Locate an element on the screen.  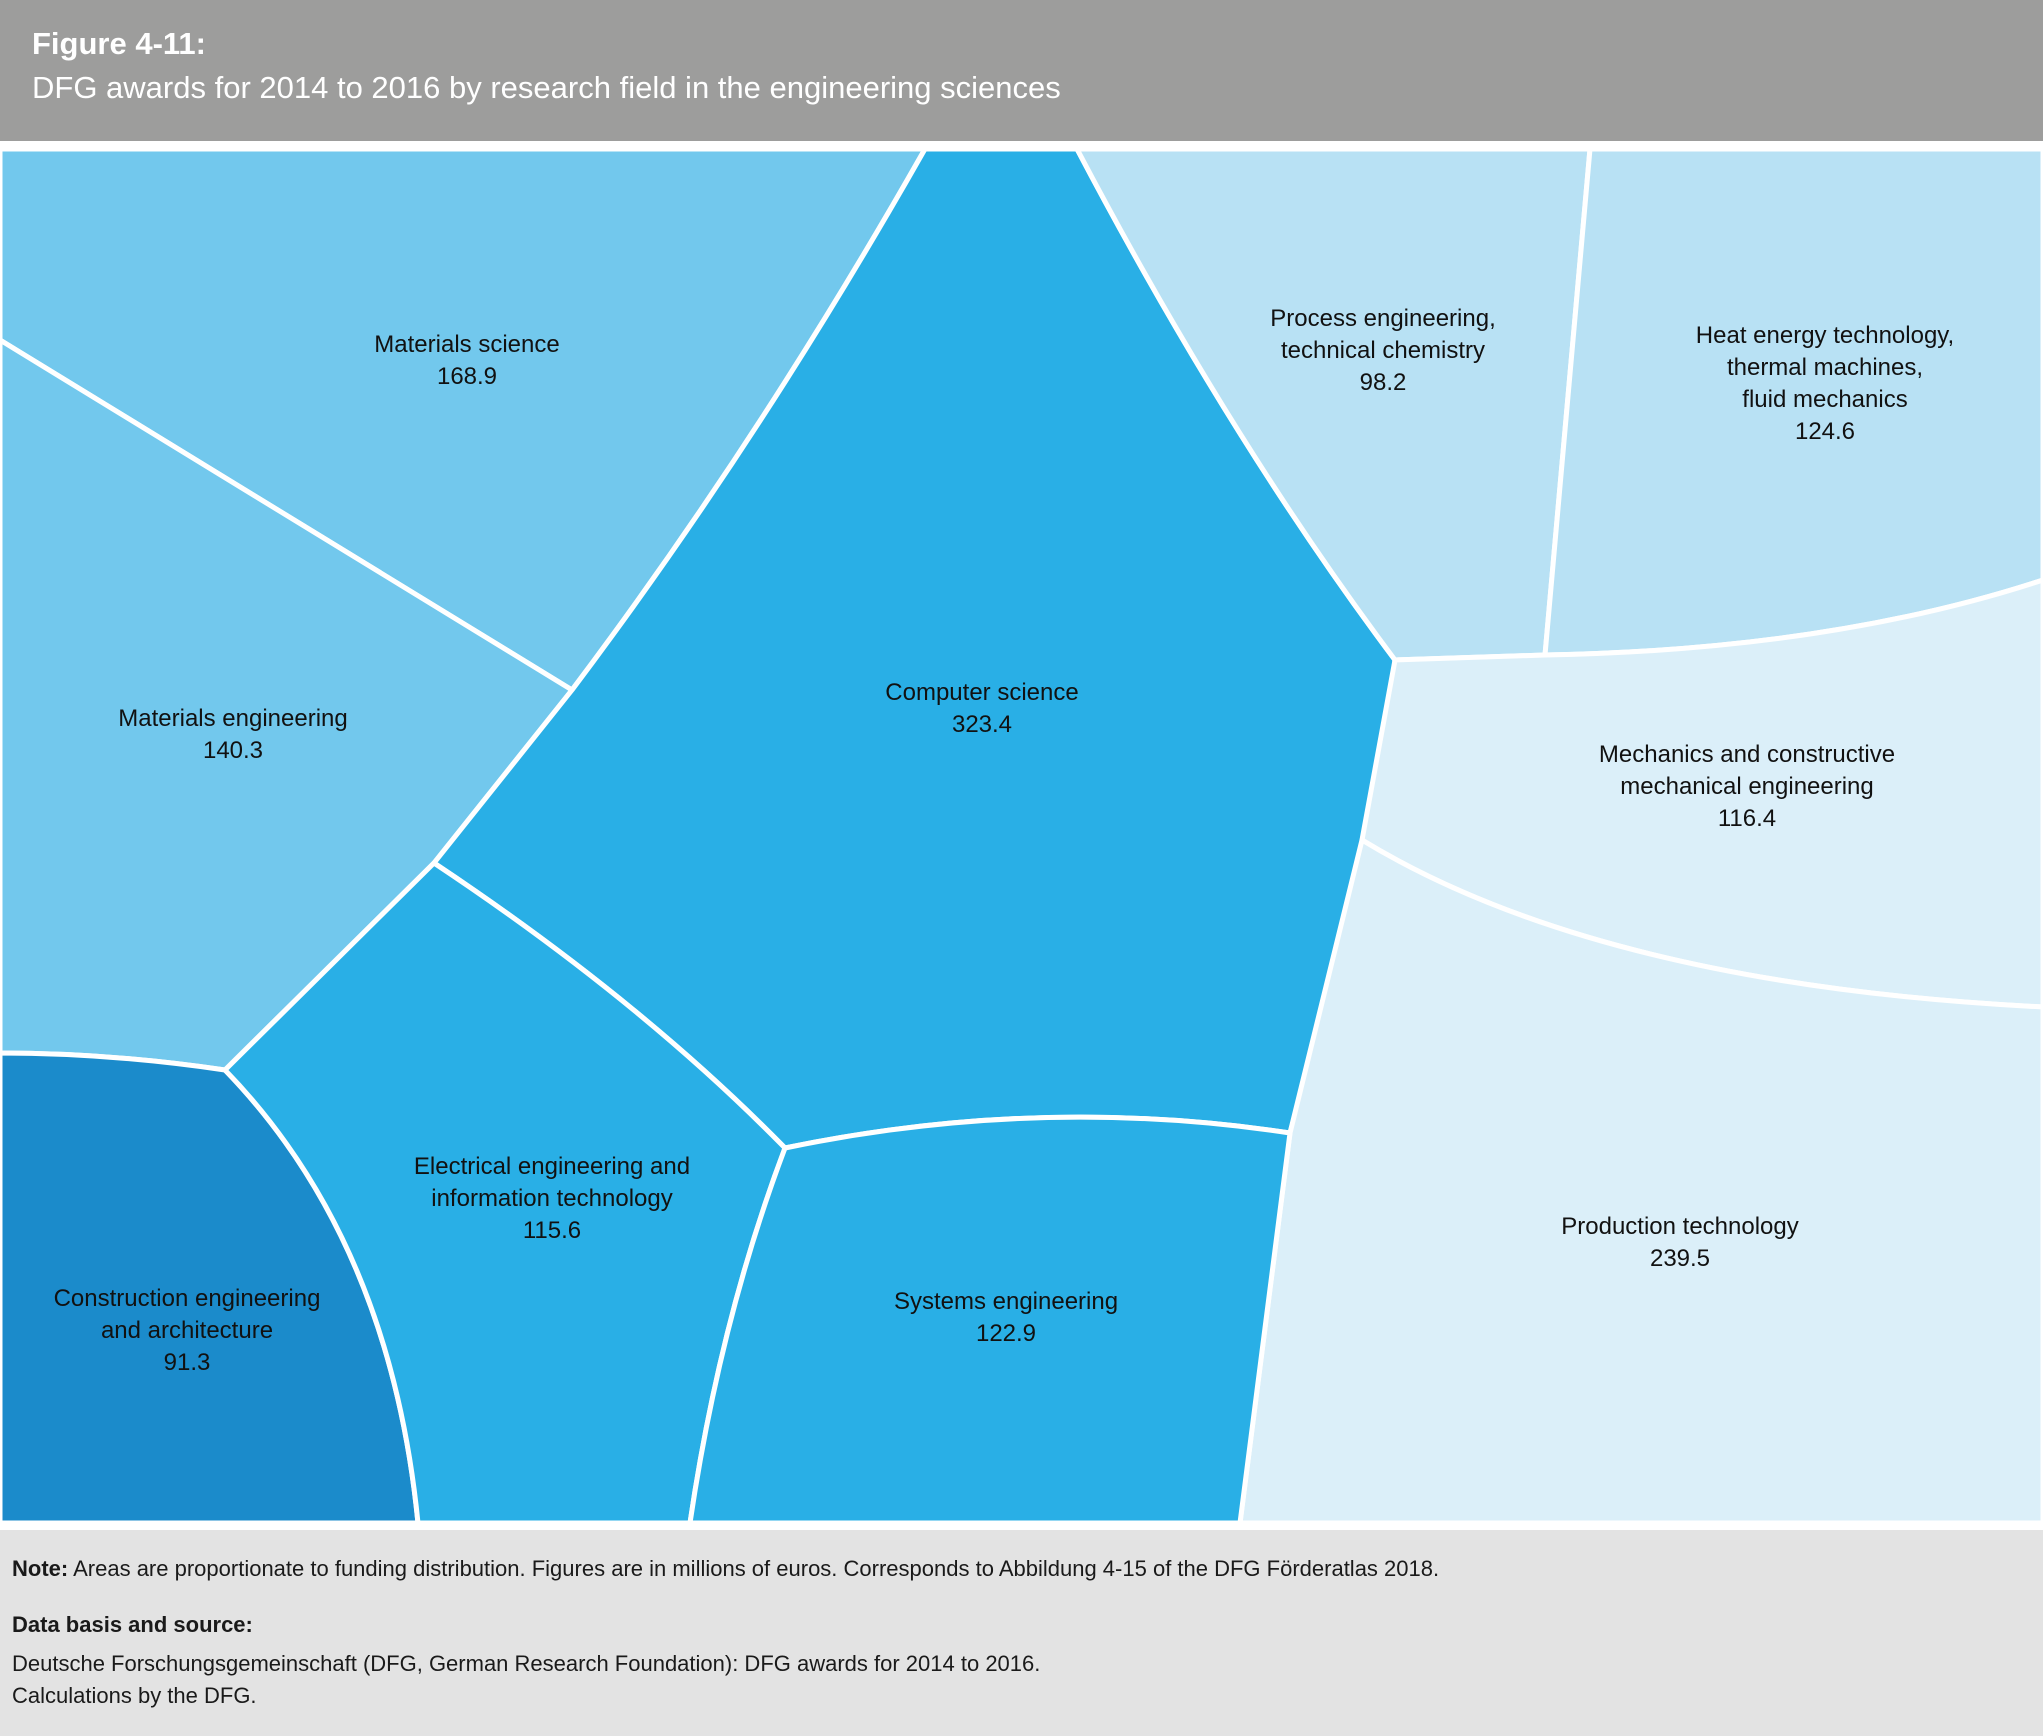
cell-label-line: and architecture is located at coordinates (187, 1330).